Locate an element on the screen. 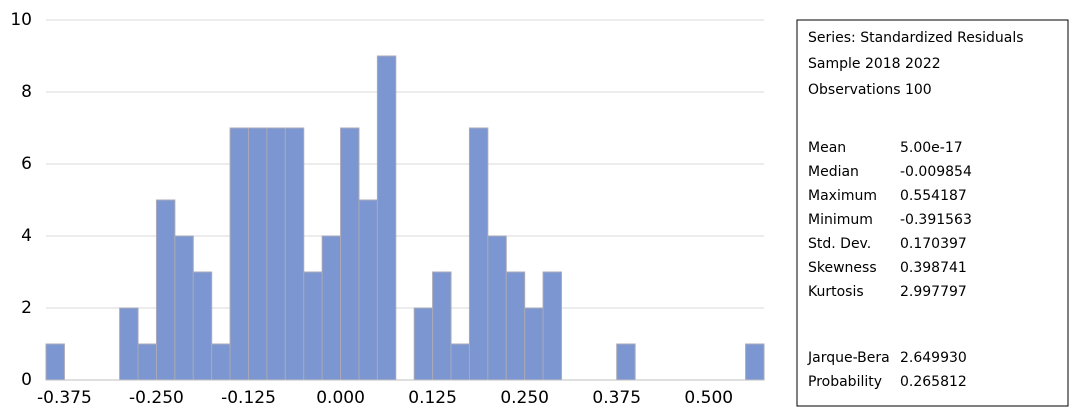 The image size is (1073, 416). x-tick-label: 0.500 is located at coordinates (708, 398).